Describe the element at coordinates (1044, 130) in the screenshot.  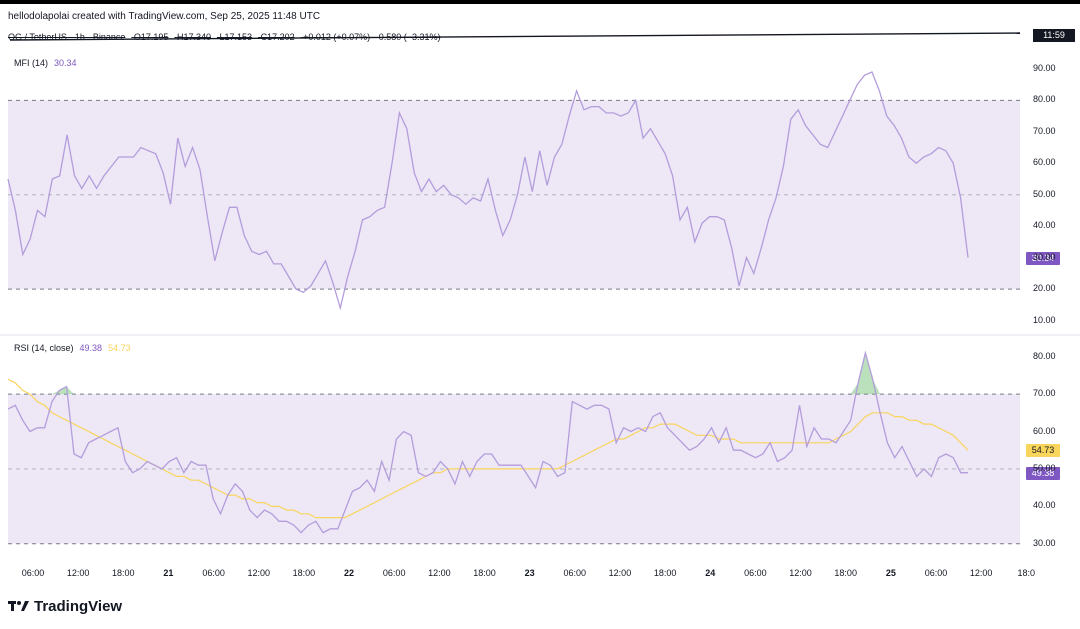
I see `mfi-y-tick-label: 70.00` at that location.